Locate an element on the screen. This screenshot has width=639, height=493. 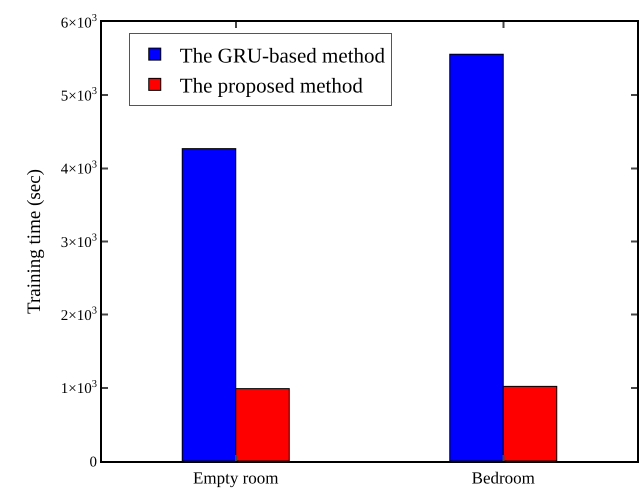
y-tick-label: 2×10$^{3}$ is located at coordinates (78, 315).